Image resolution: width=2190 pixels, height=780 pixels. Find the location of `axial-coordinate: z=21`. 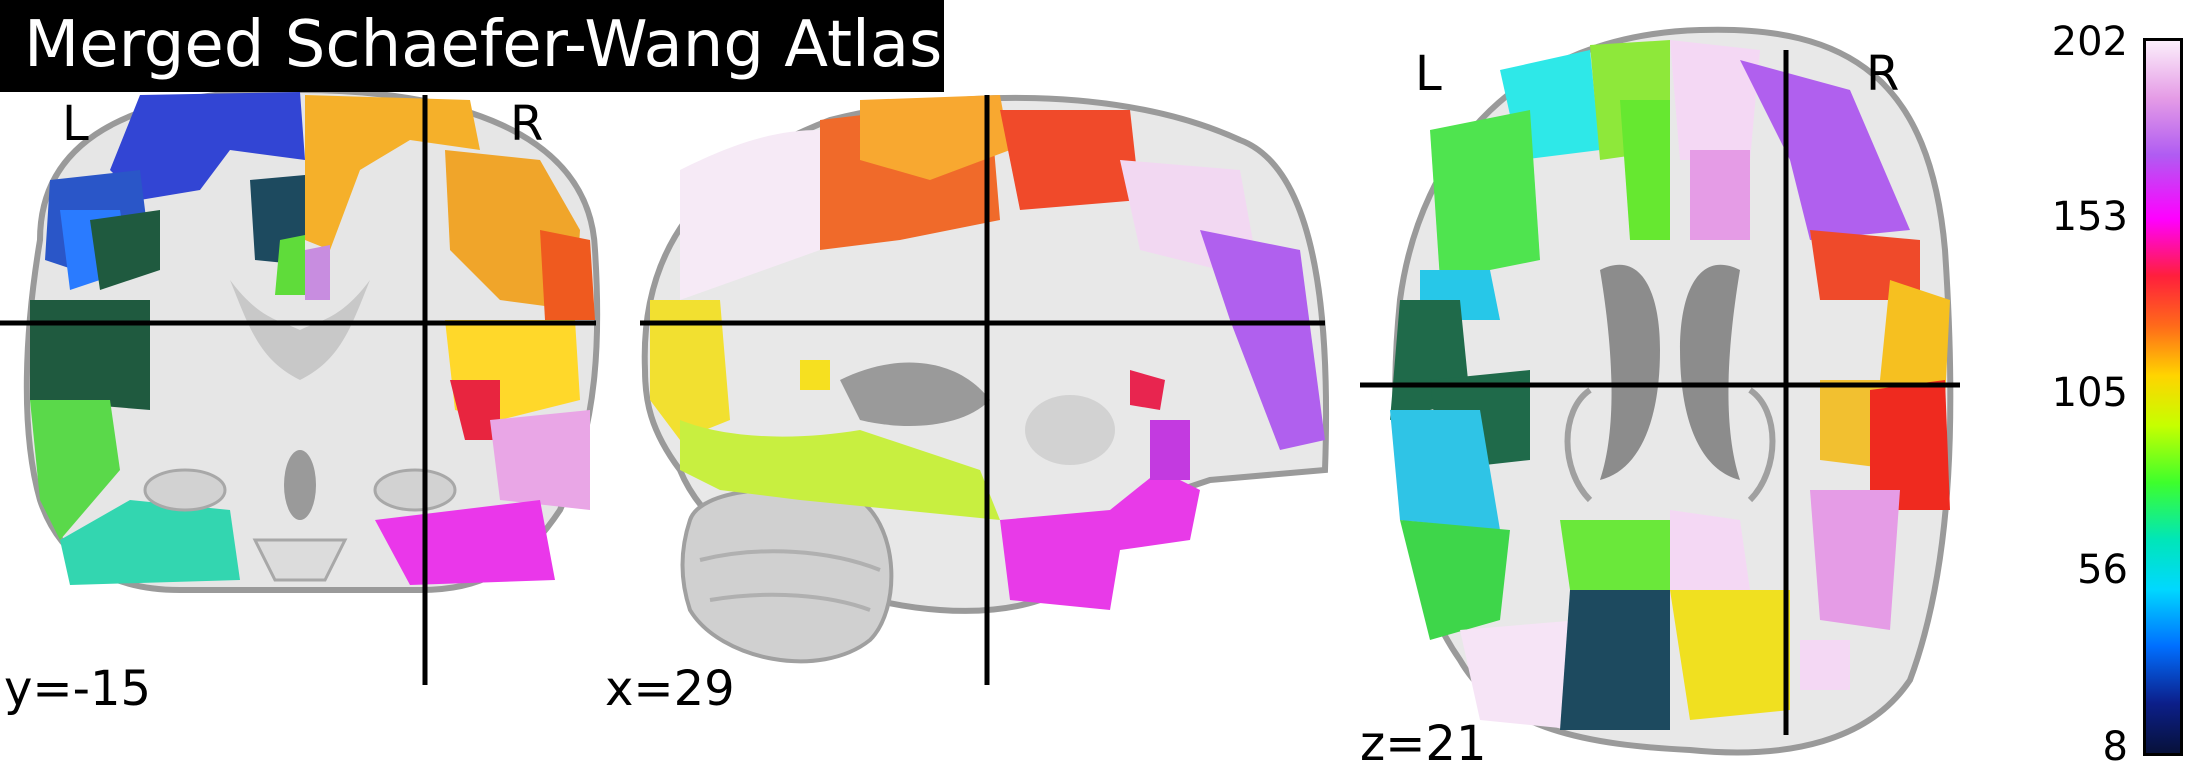

axial-coordinate: z=21 is located at coordinates (1423, 744).